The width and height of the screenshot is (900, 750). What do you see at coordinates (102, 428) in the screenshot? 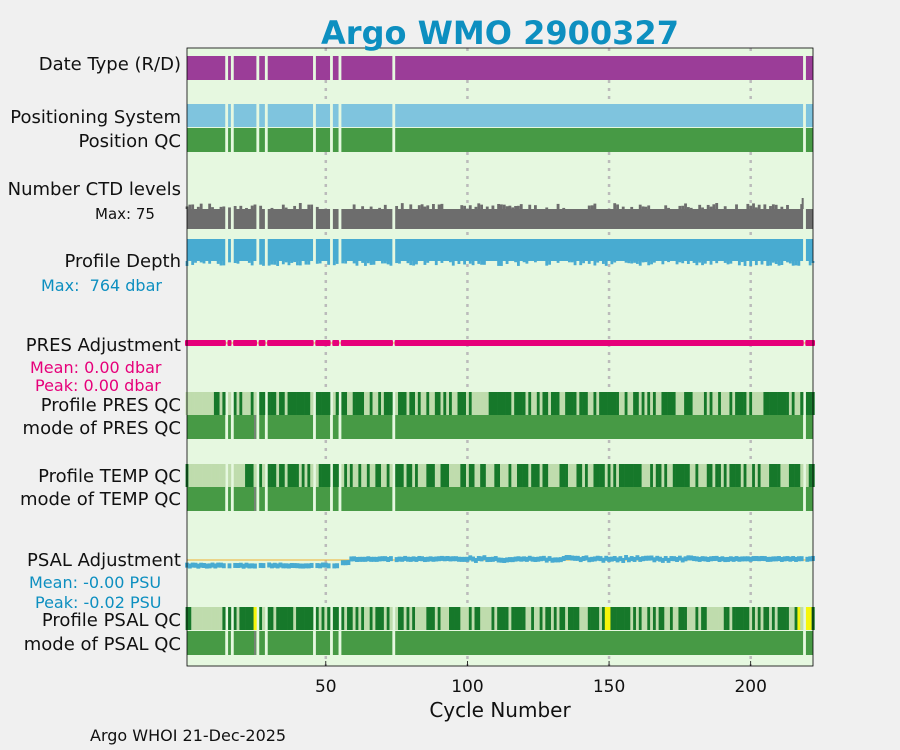
I see `label-mode-pres-qc: mode of PRES QC` at bounding box center [102, 428].